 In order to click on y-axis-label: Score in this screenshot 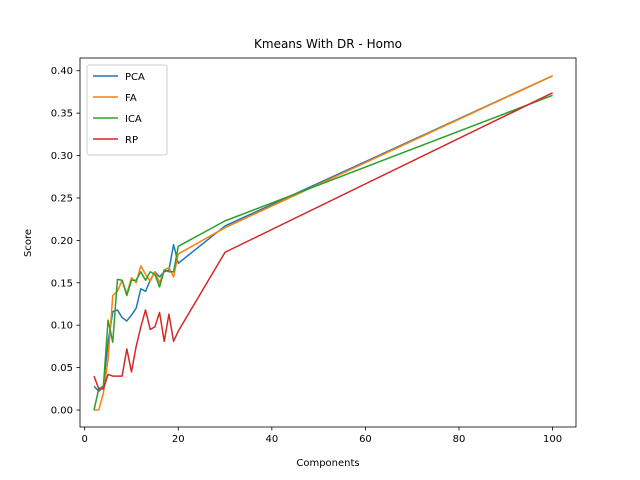, I will do `click(28, 243)`.